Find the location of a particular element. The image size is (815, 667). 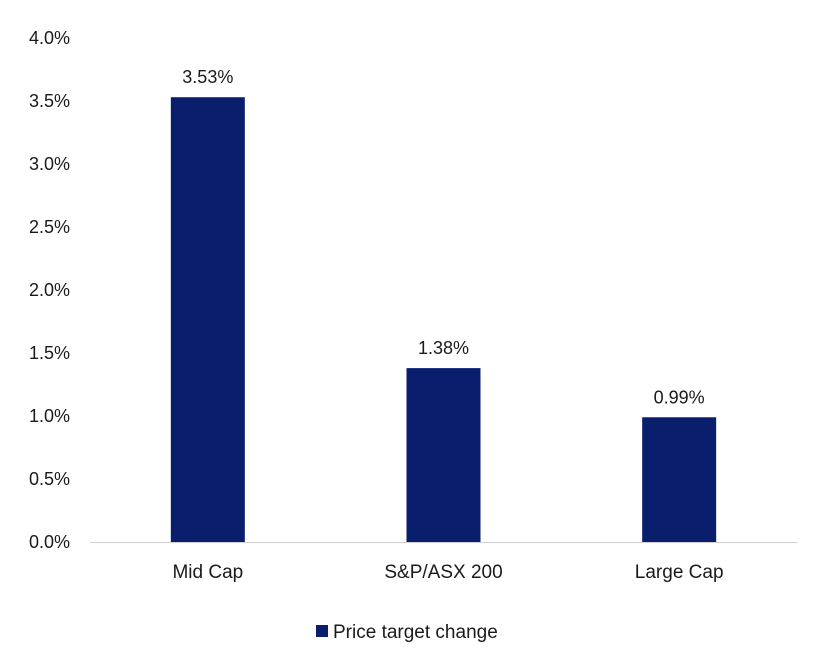

y-tick-label: 4.0% is located at coordinates (49, 38).